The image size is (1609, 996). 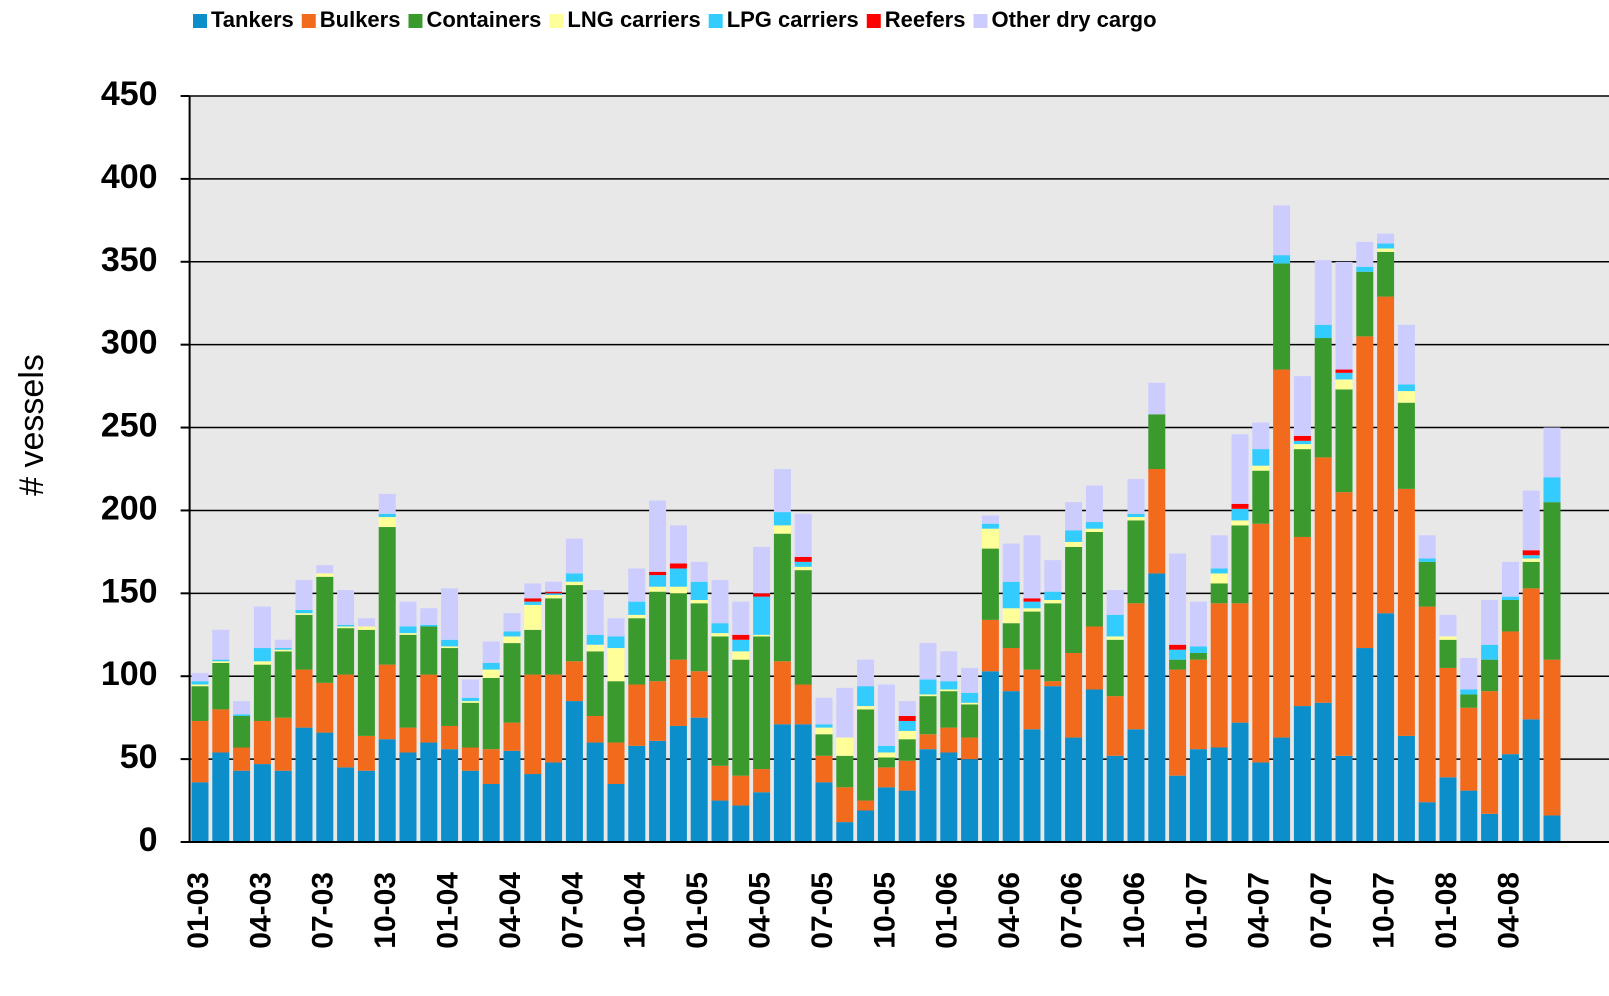 I want to click on legend-label: Bulkers, so click(x=360, y=19).